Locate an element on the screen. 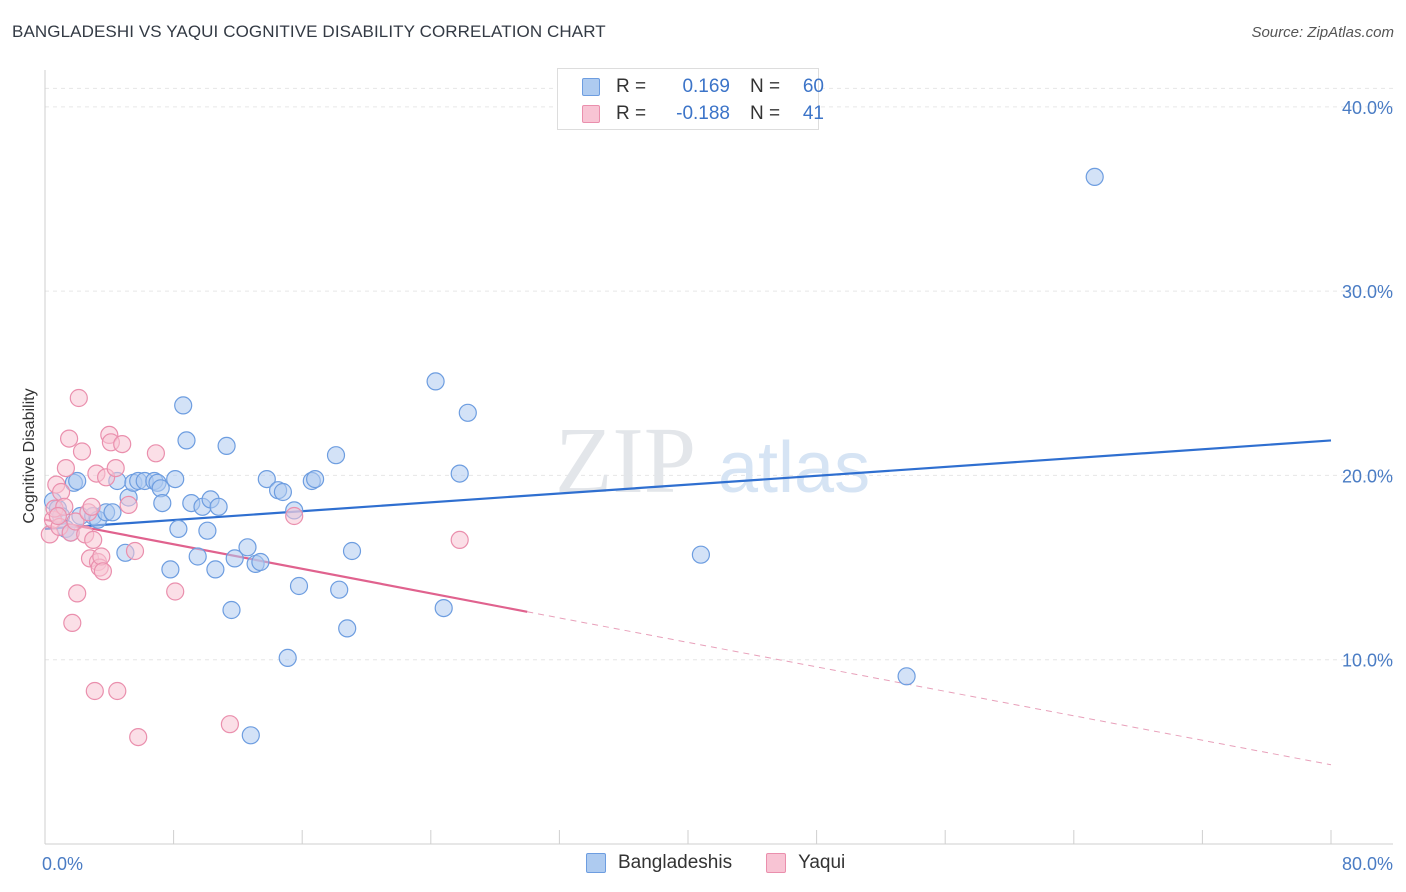 This screenshot has width=1406, height=892. y-tick-label: 20.0% is located at coordinates (1367, 476).